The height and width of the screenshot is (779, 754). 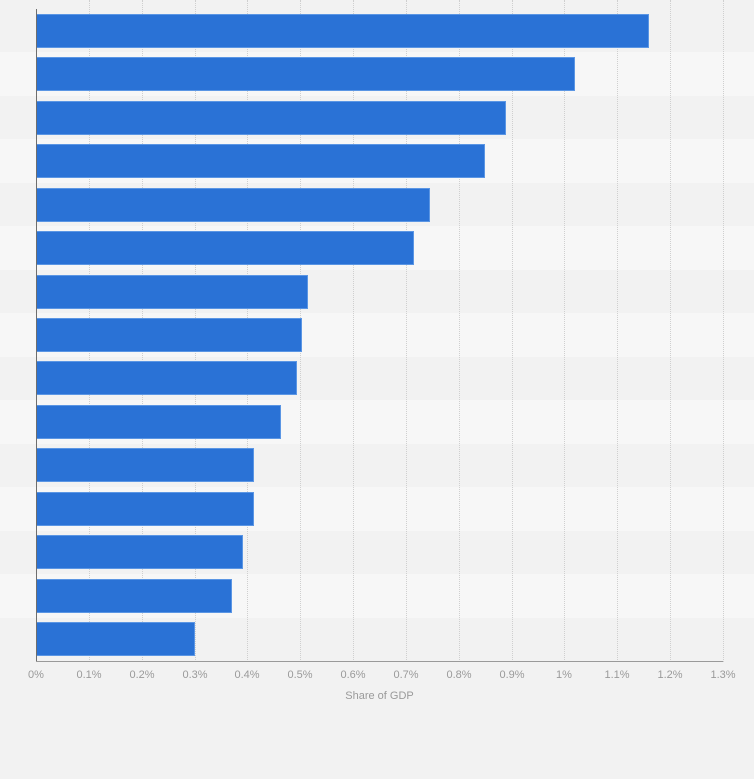 I want to click on x-tick-label: 0.3%, so click(x=195, y=675).